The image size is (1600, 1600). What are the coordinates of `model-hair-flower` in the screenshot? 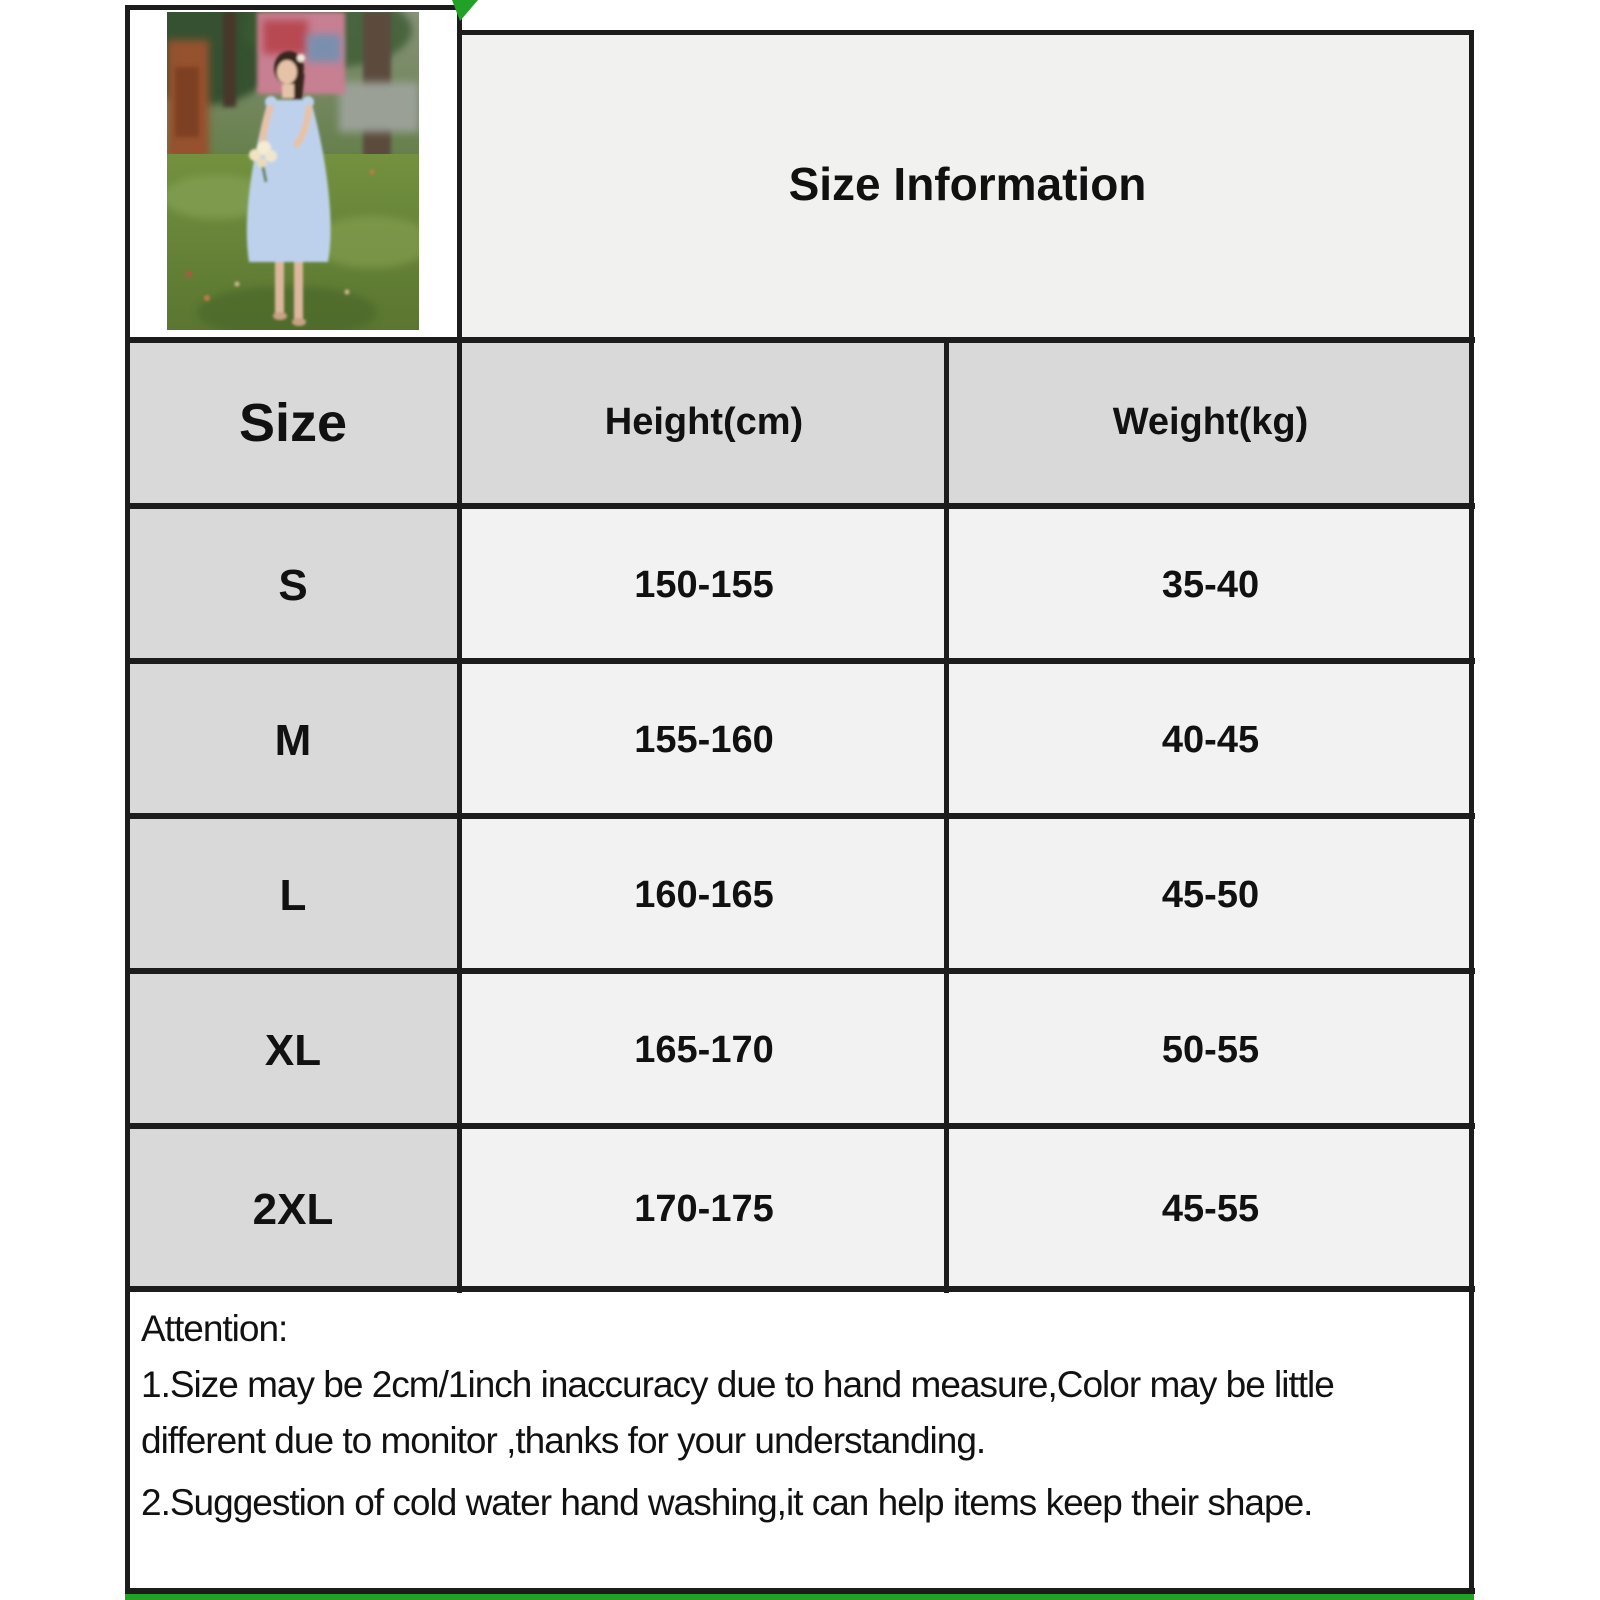 It's located at (301, 58).